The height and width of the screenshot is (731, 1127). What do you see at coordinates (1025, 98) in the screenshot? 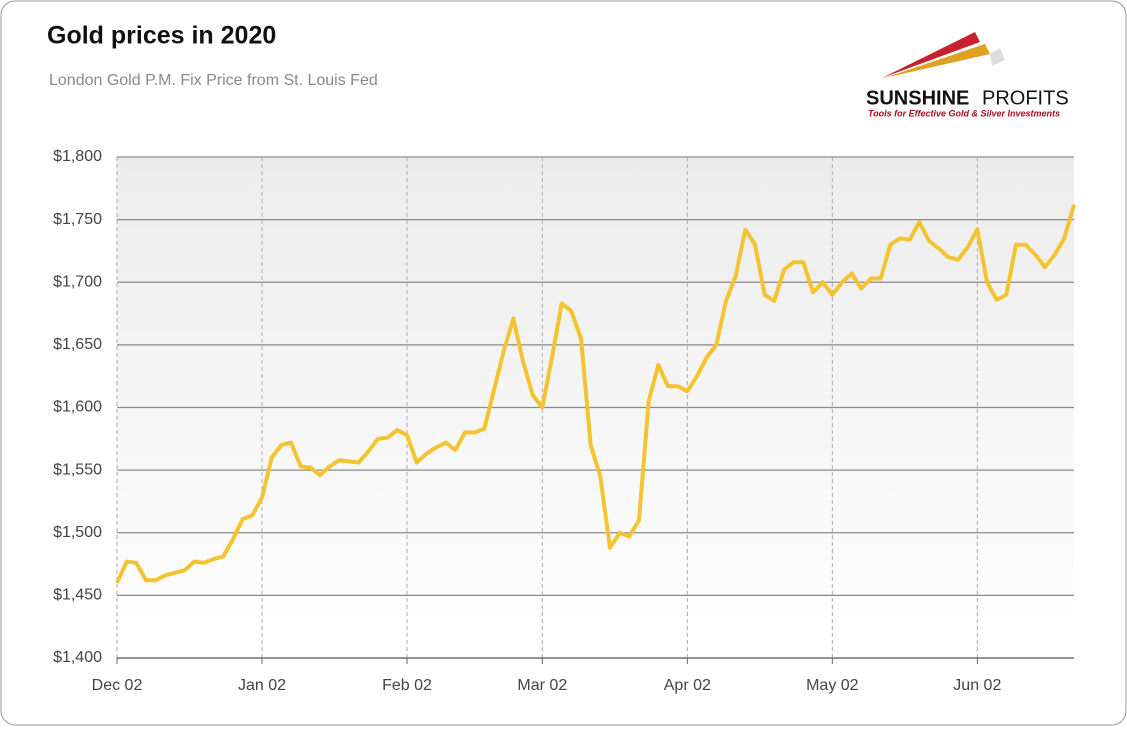
I see `logo-name: PROFITS` at bounding box center [1025, 98].